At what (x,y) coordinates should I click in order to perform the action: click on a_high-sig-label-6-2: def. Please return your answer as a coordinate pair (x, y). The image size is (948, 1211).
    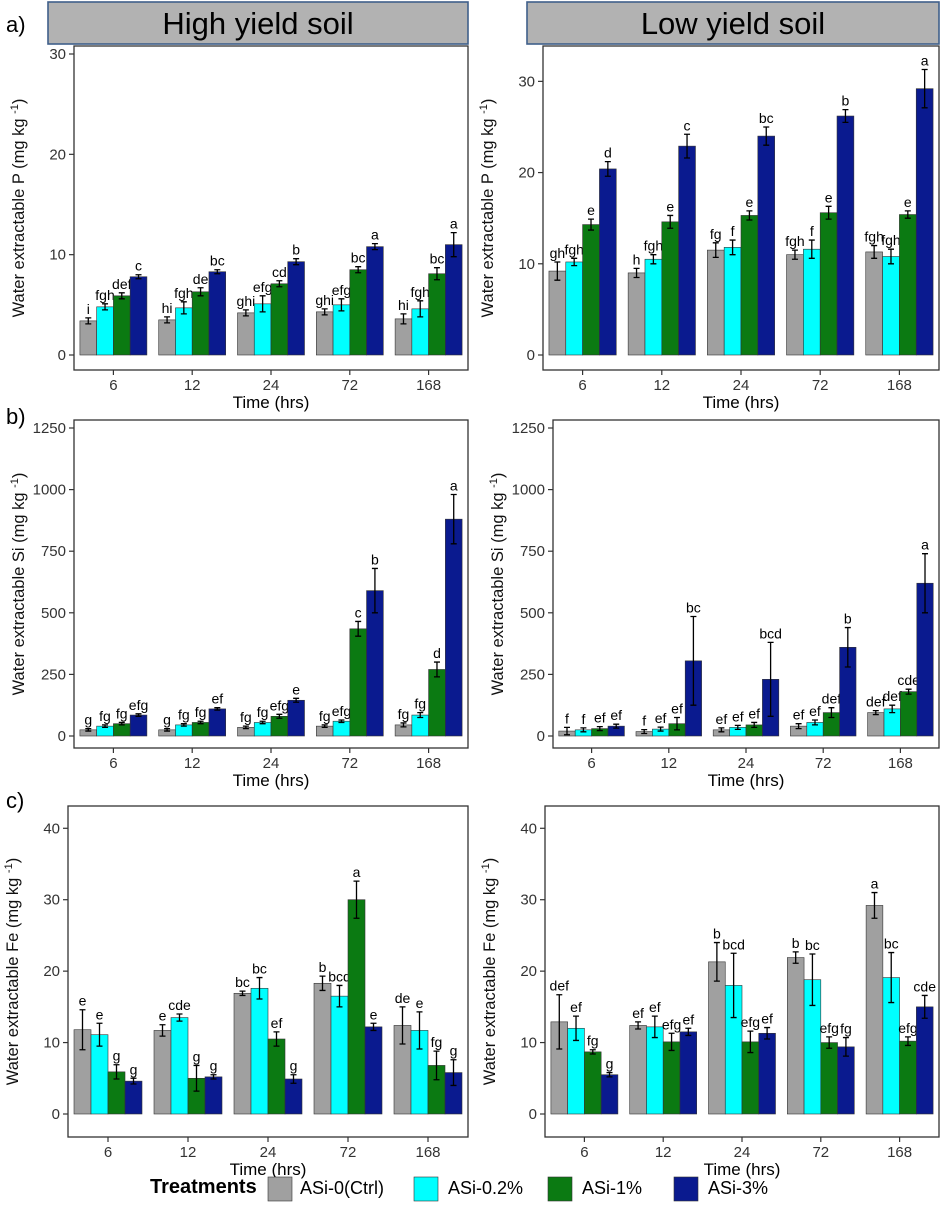
    Looking at the image, I should click on (122, 284).